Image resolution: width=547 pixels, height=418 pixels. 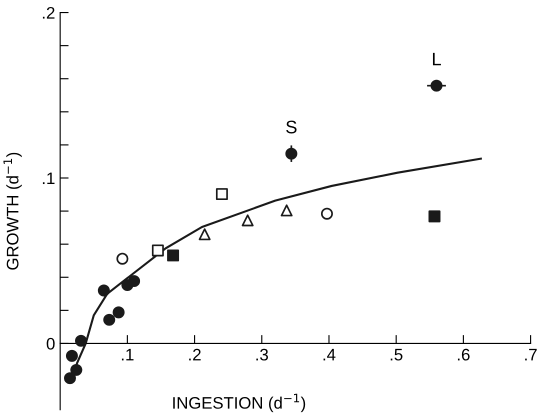 What do you see at coordinates (396, 354) in the screenshot?
I see `x-tick-label: .5` at bounding box center [396, 354].